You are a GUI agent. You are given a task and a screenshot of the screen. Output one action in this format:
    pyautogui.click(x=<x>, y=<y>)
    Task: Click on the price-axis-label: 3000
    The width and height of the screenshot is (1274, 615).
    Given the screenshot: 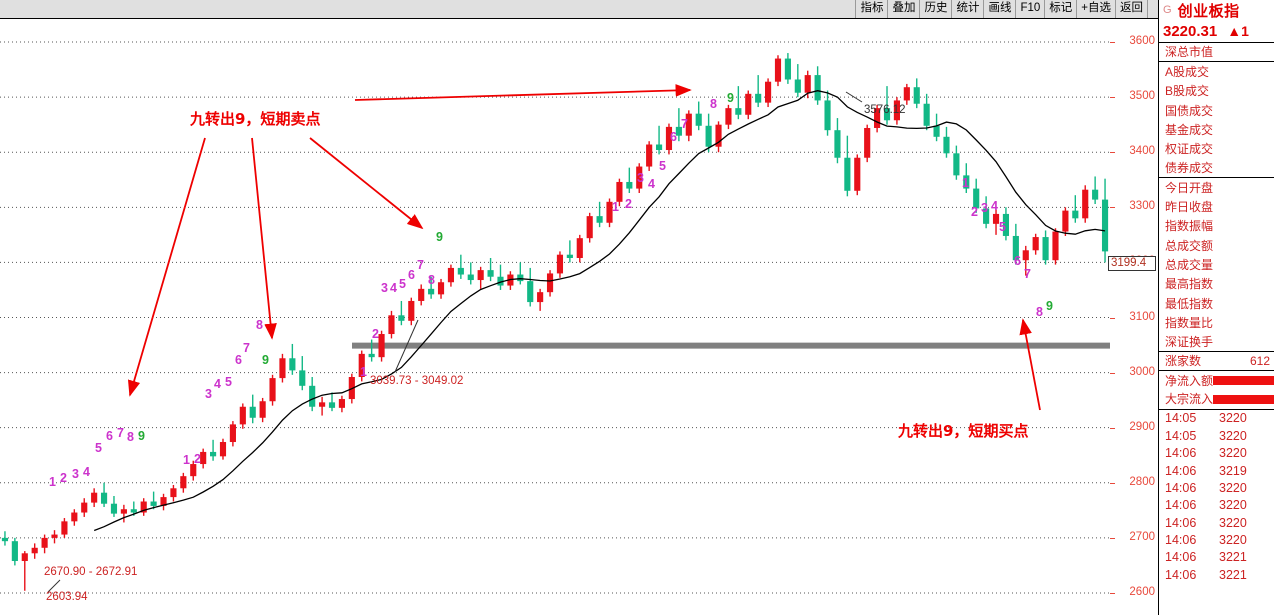 What is the action you would take?
    pyautogui.click(x=1142, y=371)
    